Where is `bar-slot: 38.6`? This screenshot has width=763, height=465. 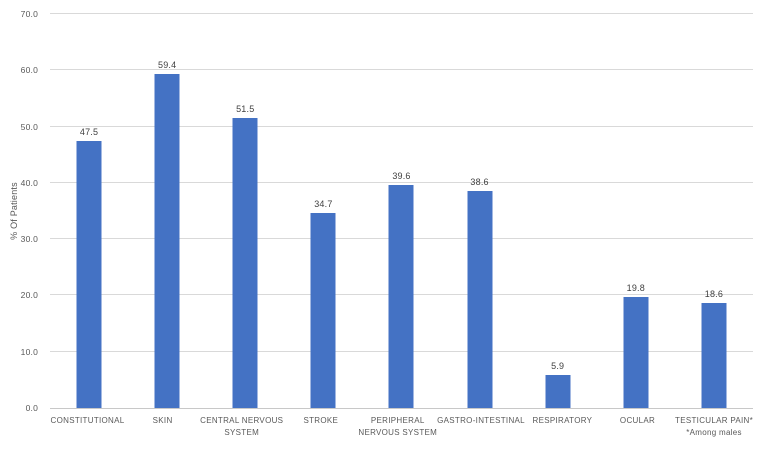
bar-slot: 38.6 is located at coordinates (480, 211).